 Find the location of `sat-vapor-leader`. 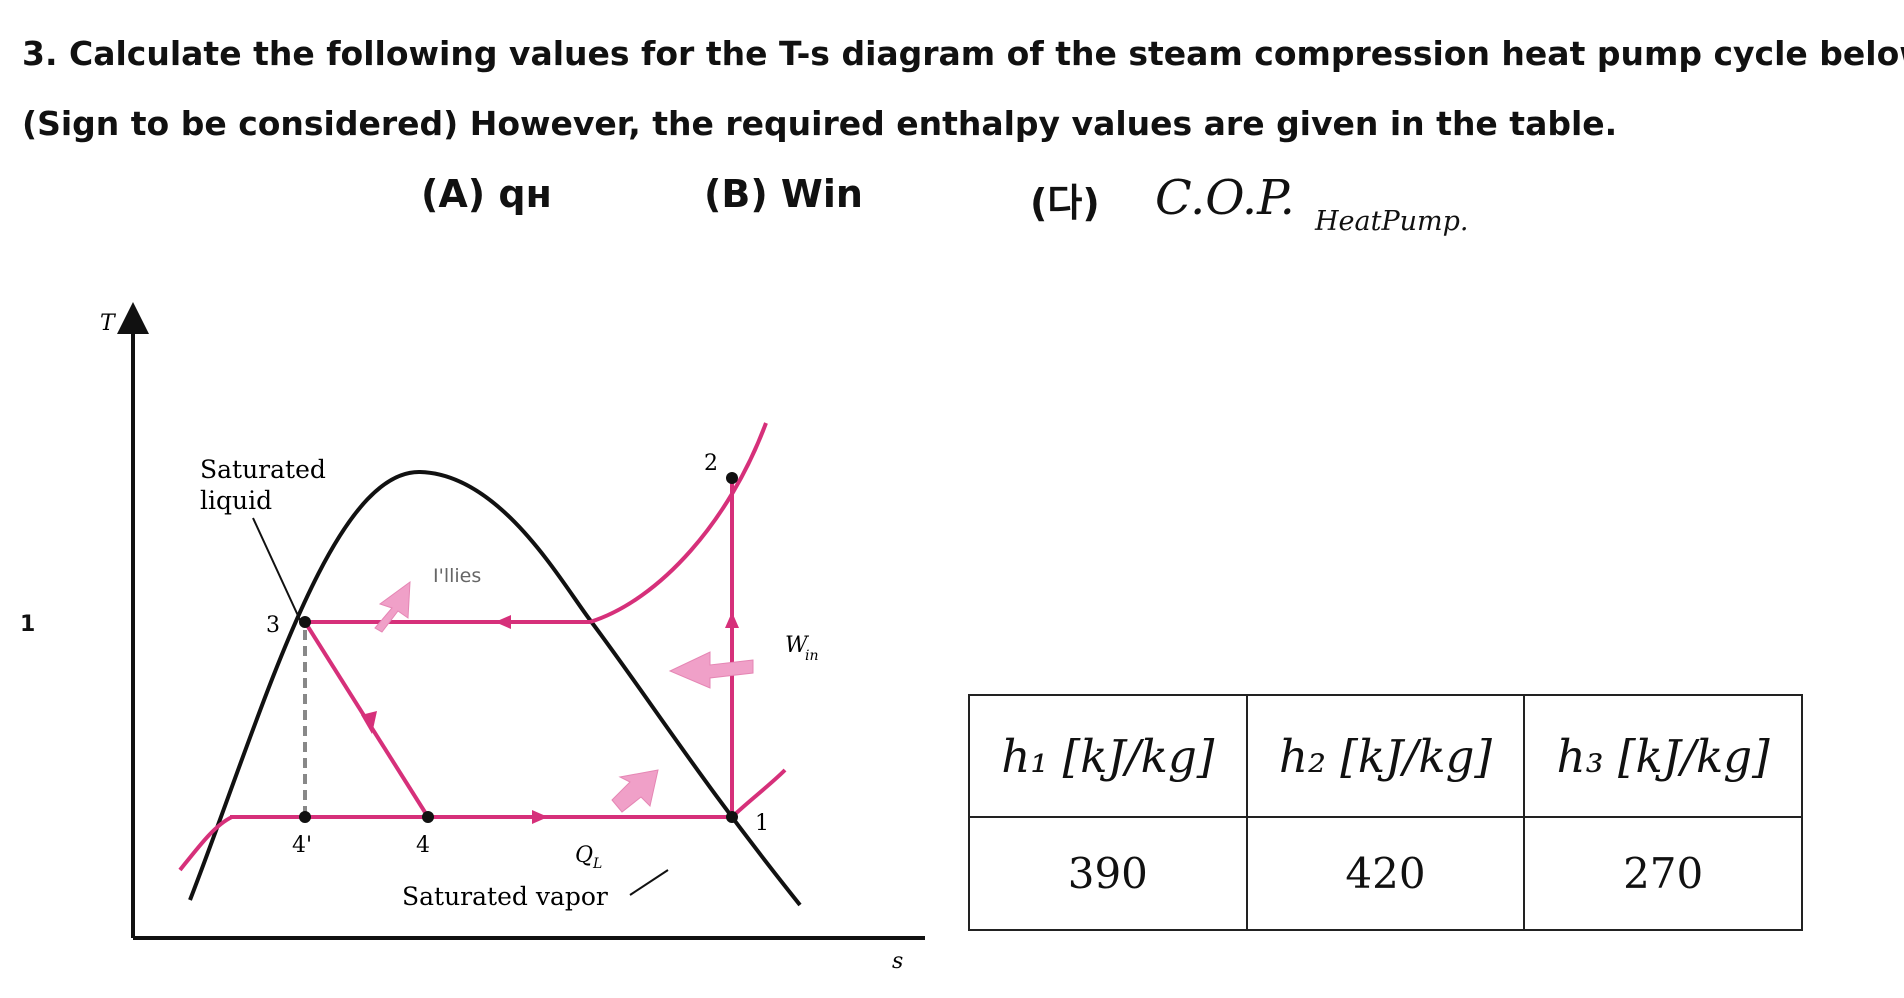

sat-vapor-leader is located at coordinates (649, 882).